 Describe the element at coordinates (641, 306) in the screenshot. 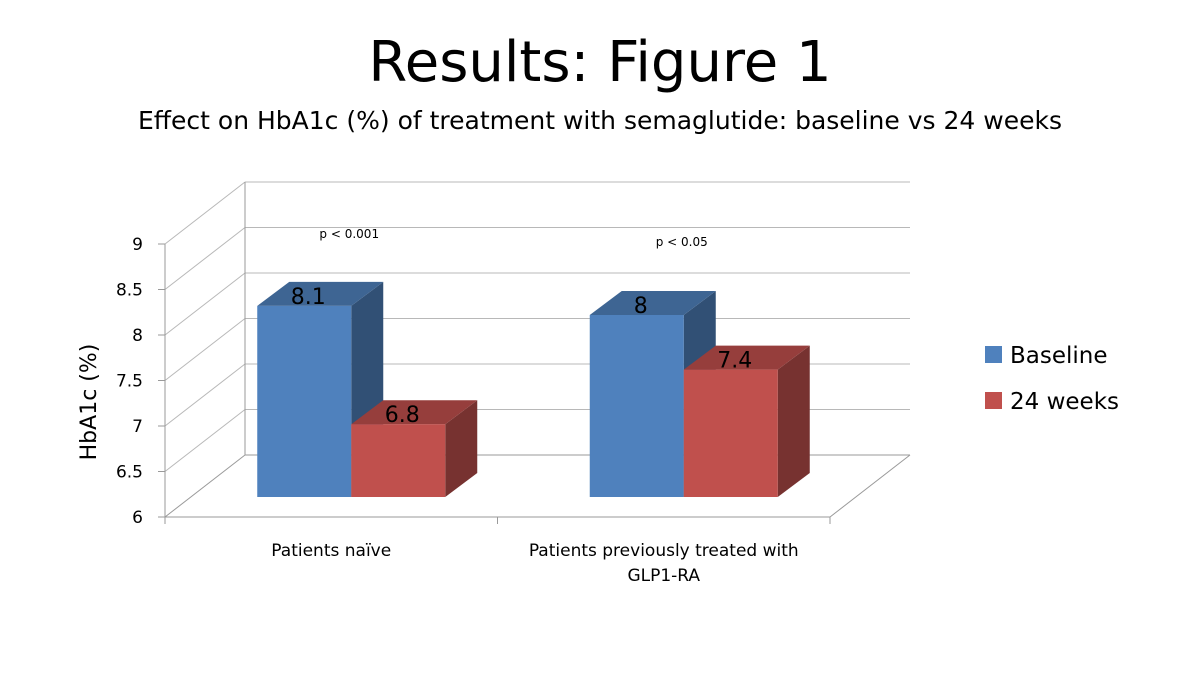

I see `data-label: 8` at that location.